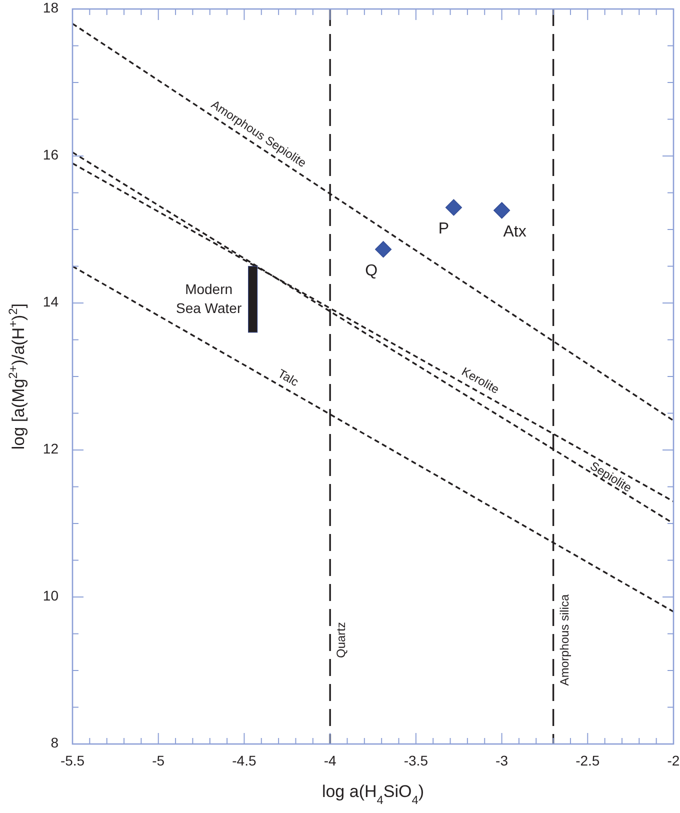 The height and width of the screenshot is (813, 680). I want to click on x-tick-label: -5, so click(158, 760).